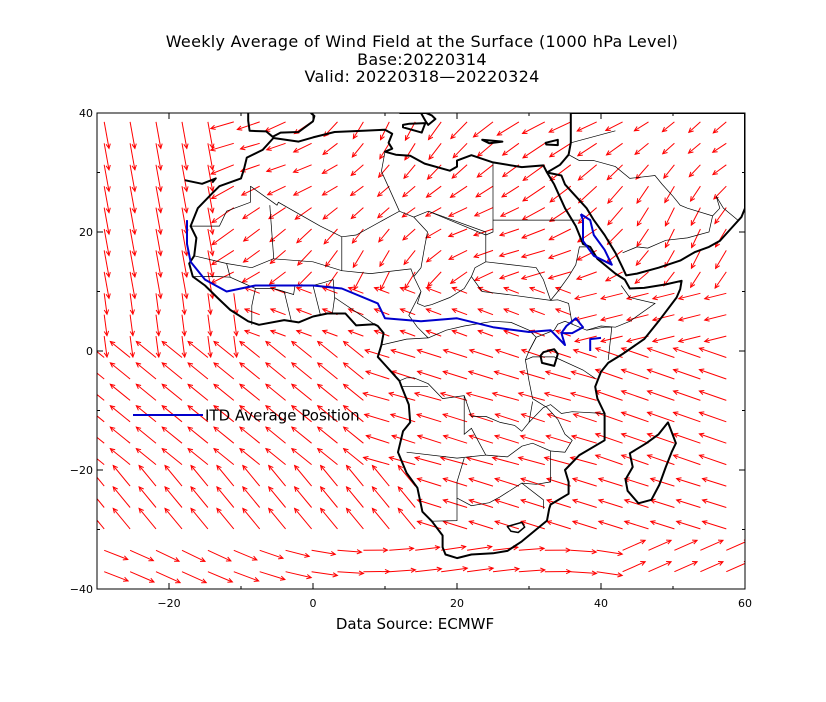 This screenshot has width=826, height=702. What do you see at coordinates (596, 239) in the screenshot?
I see `itd-red-sea-line` at bounding box center [596, 239].